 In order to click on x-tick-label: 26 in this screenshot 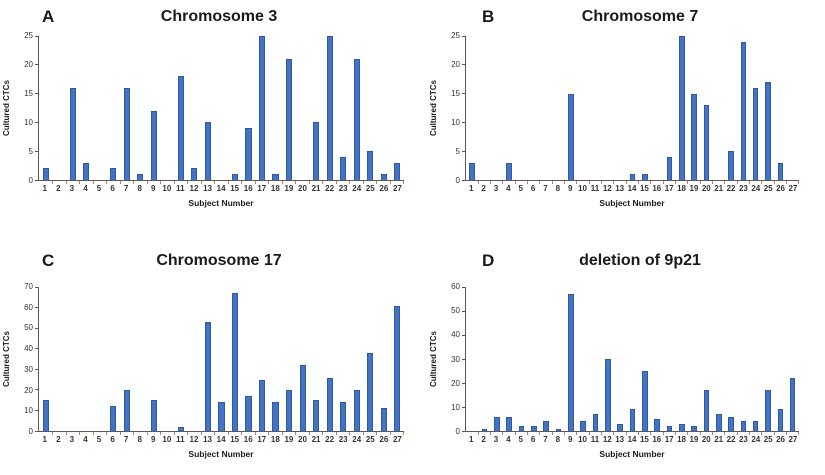, I will do `click(781, 188)`.